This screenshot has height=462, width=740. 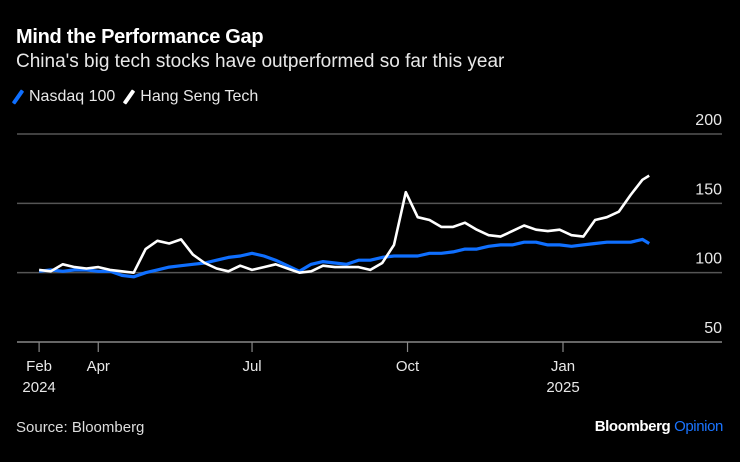 I want to click on x-tick-label: Oct, so click(x=408, y=366).